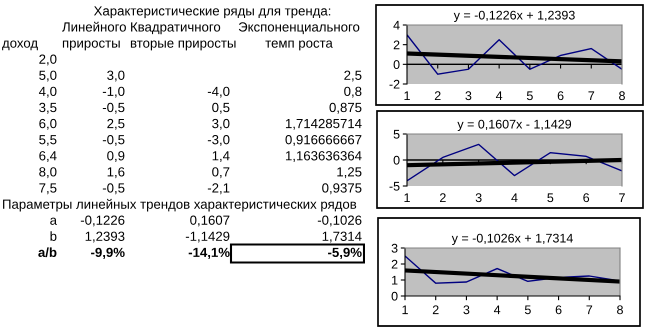 Image resolution: width=665 pixels, height=336 pixels. Describe the element at coordinates (183, 45) in the screenshot. I see `text: вторые приросты` at that location.